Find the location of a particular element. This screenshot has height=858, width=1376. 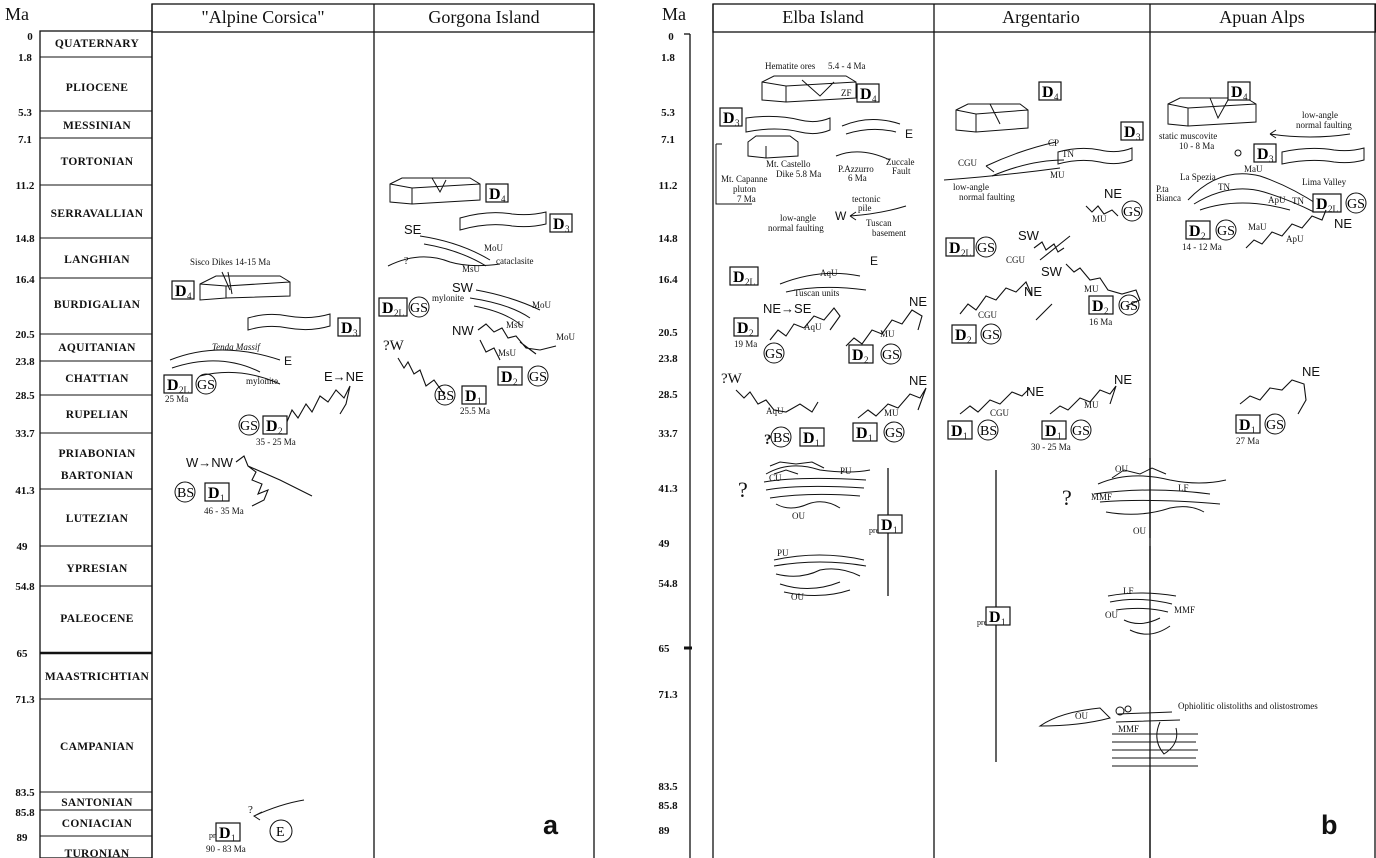

age-16: 16 Ma is located at coordinates (1100, 322).